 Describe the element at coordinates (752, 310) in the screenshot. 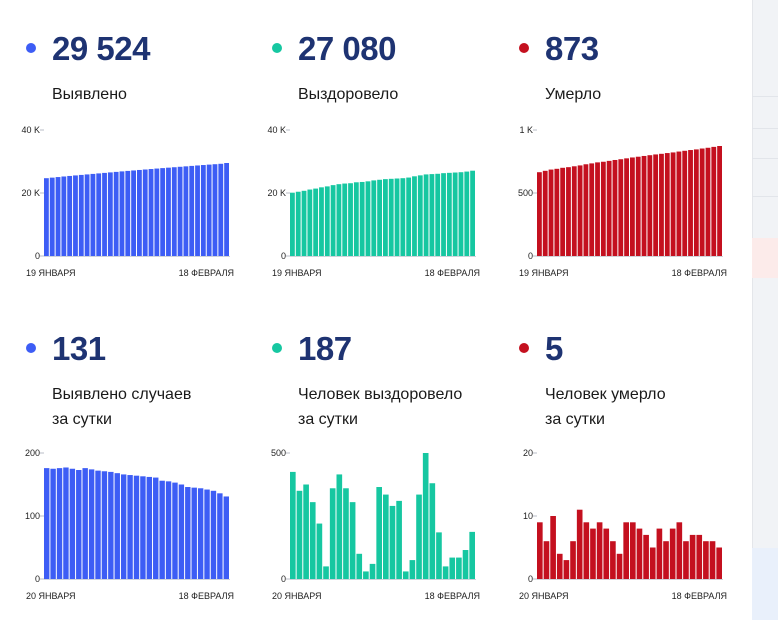

I see `gutter-border` at that location.